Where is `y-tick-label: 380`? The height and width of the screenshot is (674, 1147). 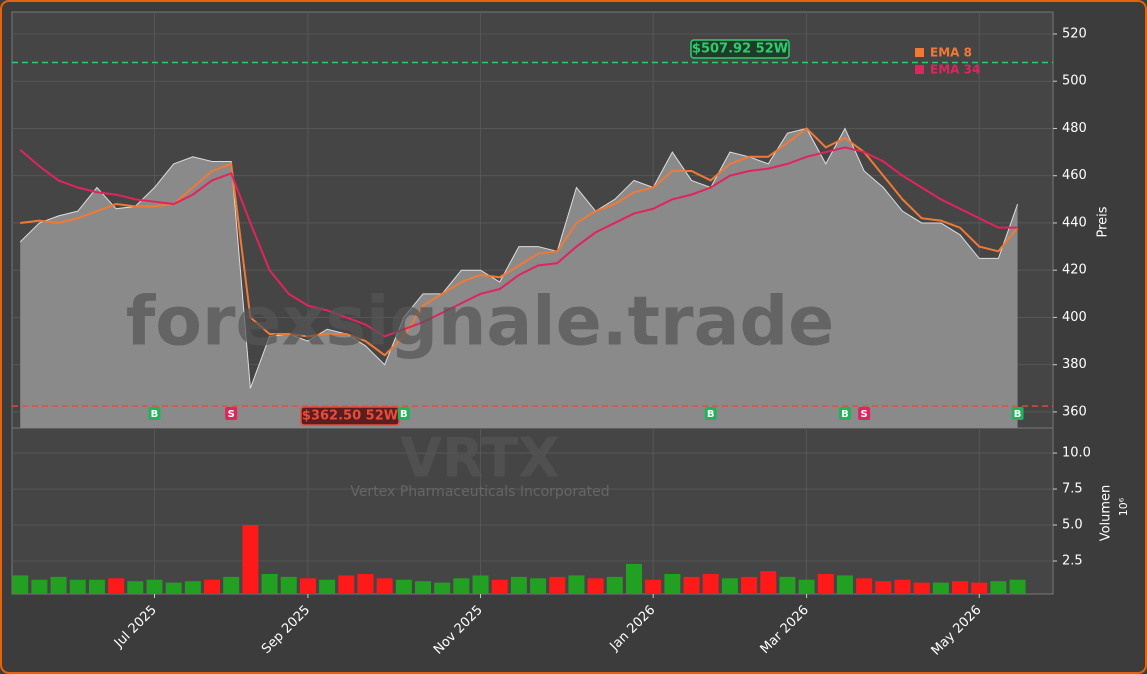
y-tick-label: 380 is located at coordinates (1074, 364).